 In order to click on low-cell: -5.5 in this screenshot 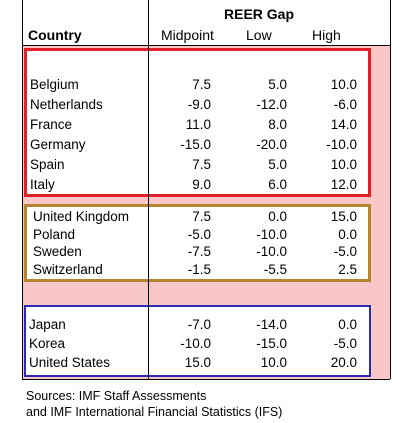, I will do `click(275, 269)`.